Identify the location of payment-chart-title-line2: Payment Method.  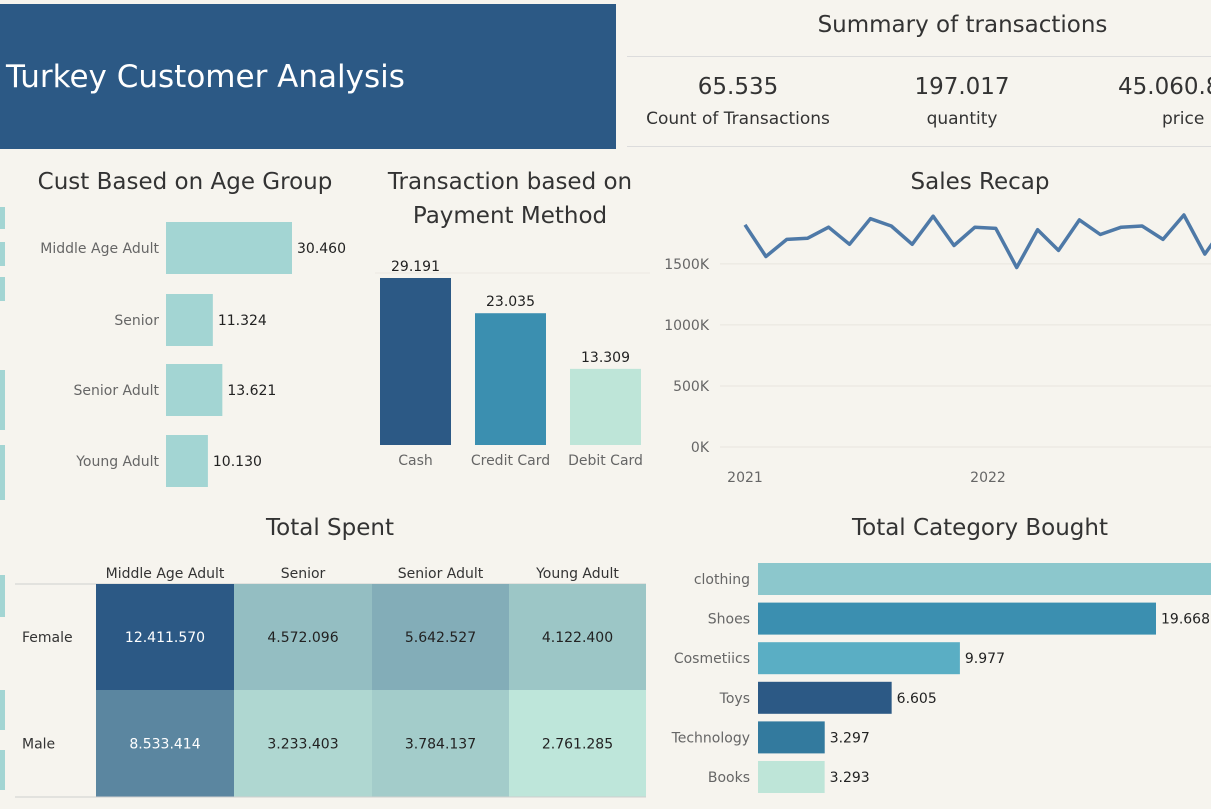
(510, 216).